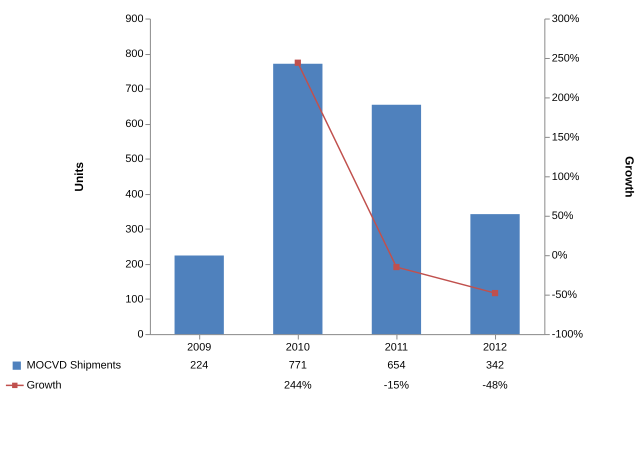  What do you see at coordinates (134, 89) in the screenshot?
I see `y-tick-label: 700` at bounding box center [134, 89].